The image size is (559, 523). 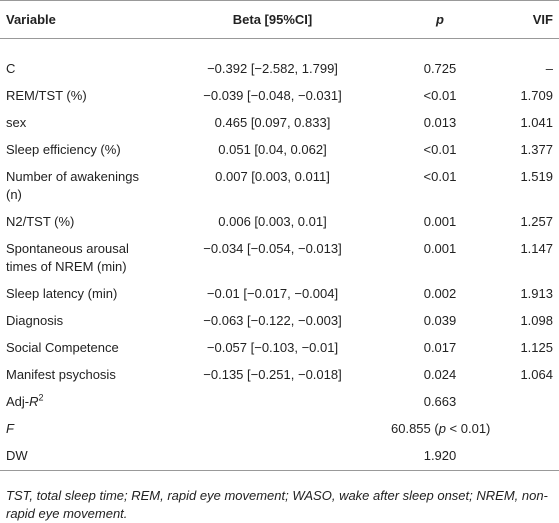 I want to click on text-part: 60.855 (, so click(x=415, y=428).